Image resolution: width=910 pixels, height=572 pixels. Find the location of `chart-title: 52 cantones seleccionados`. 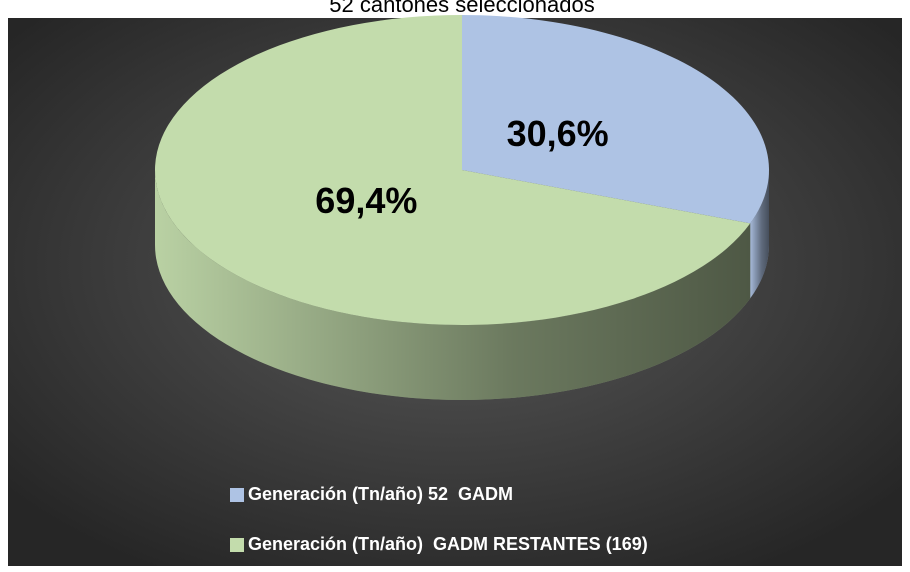

chart-title: 52 cantones seleccionados is located at coordinates (461, 8).